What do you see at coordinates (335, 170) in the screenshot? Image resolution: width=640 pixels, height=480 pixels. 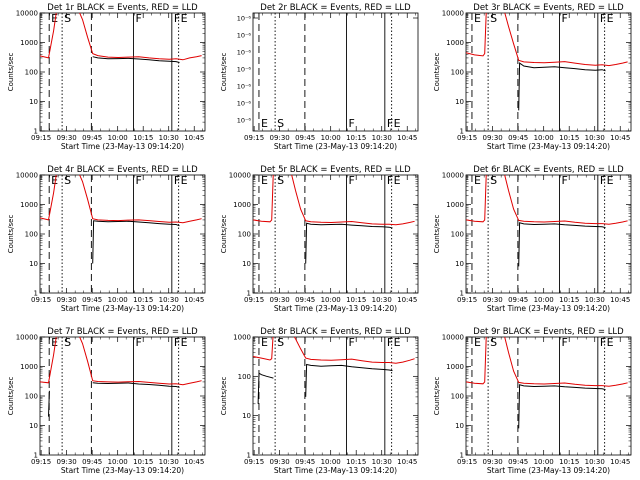 I see `panel-title: Det 5r BLACK = Events, RED = LLD` at bounding box center [335, 170].